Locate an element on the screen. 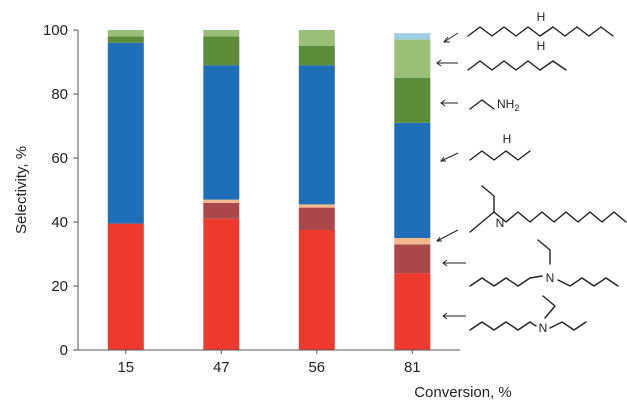 Image resolution: width=627 pixels, height=401 pixels. y-ticks: 0 20 40 60 80 100 is located at coordinates (60, 190).